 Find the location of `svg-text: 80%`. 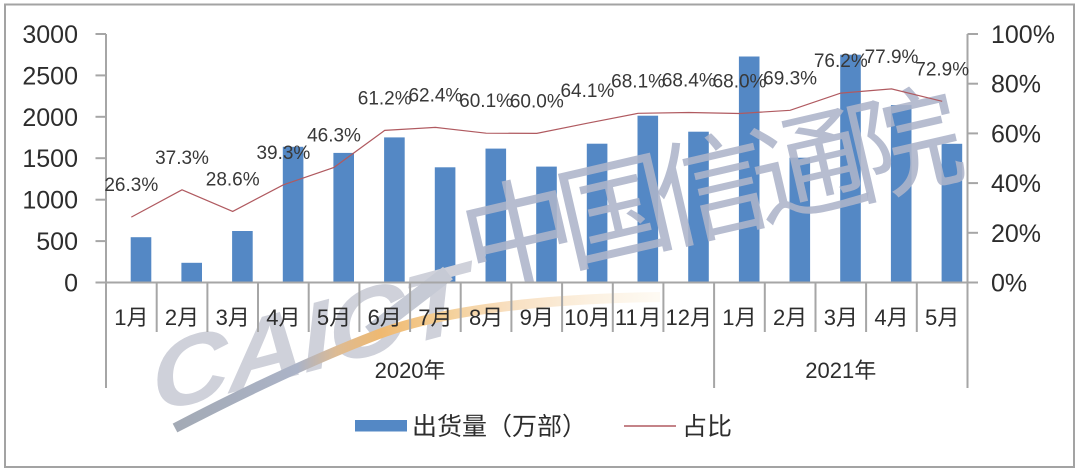

svg-text: 80% is located at coordinates (1016, 85).